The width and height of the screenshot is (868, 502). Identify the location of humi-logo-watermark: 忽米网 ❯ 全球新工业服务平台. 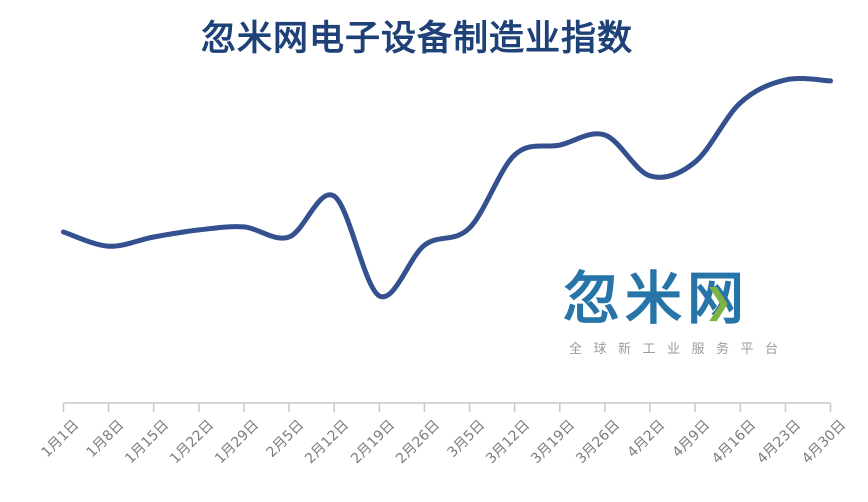
(678, 312).